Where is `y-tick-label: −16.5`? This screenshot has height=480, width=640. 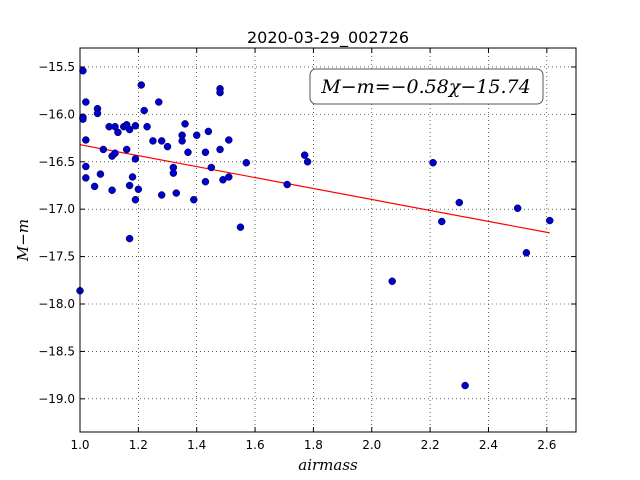 y-tick-label: −16.5 is located at coordinates (56, 162).